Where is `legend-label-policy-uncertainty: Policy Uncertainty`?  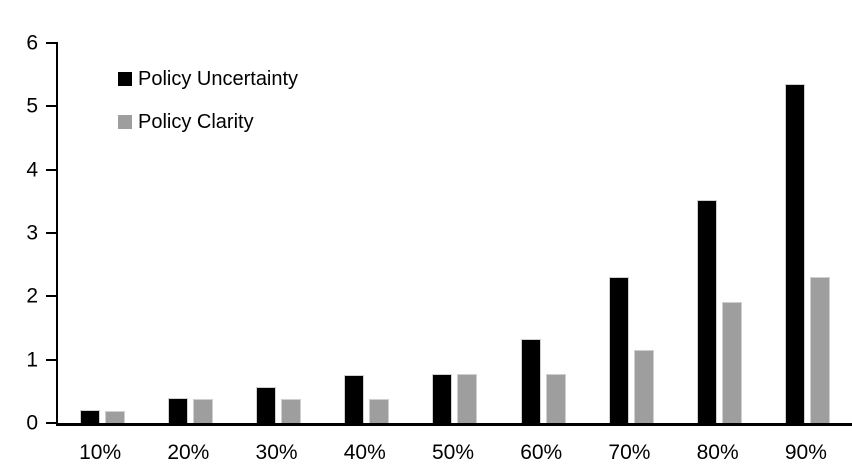
legend-label-policy-uncertainty: Policy Uncertainty is located at coordinates (218, 78).